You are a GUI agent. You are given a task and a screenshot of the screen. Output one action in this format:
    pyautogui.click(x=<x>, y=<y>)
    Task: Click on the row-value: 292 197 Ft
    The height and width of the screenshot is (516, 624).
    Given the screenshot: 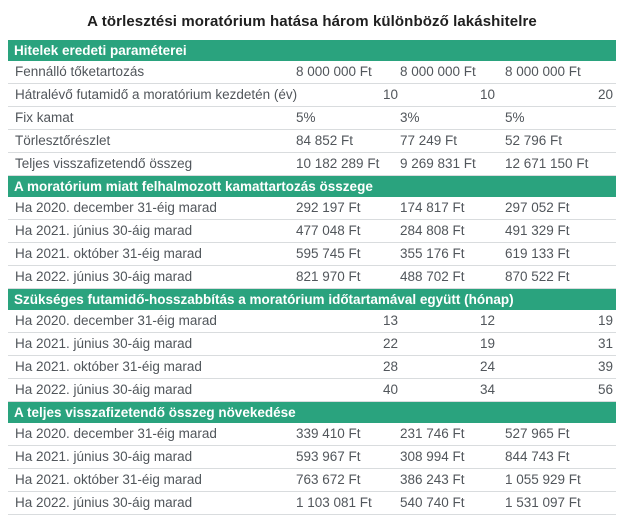 What is the action you would take?
    pyautogui.click(x=328, y=207)
    